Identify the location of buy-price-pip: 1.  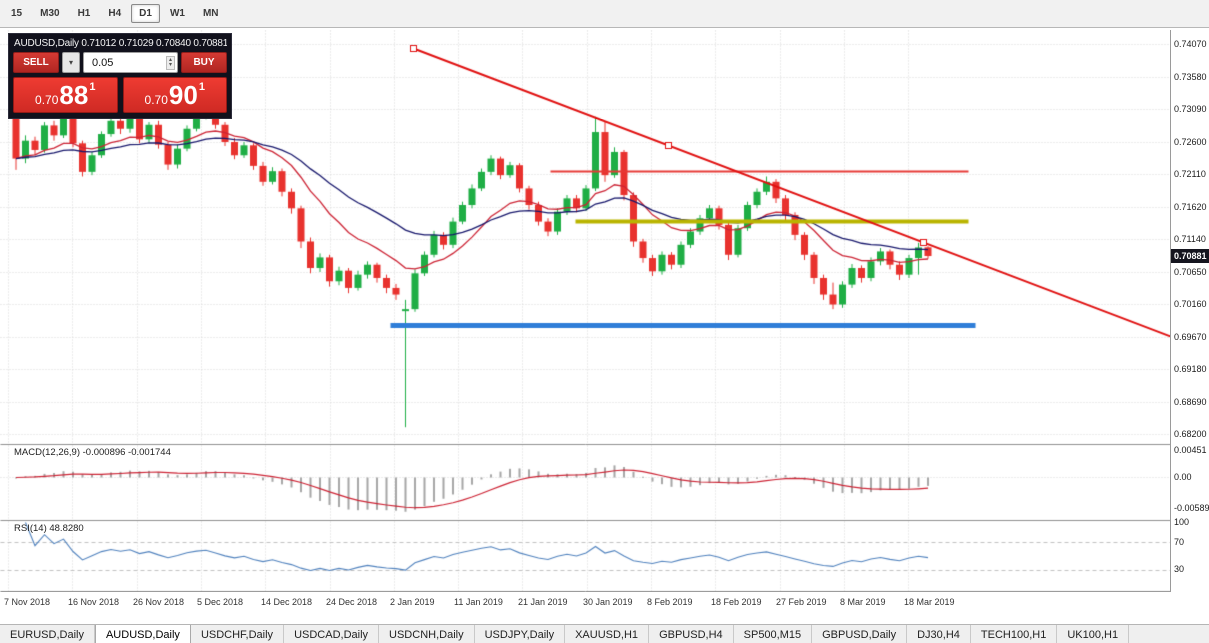
(201, 87).